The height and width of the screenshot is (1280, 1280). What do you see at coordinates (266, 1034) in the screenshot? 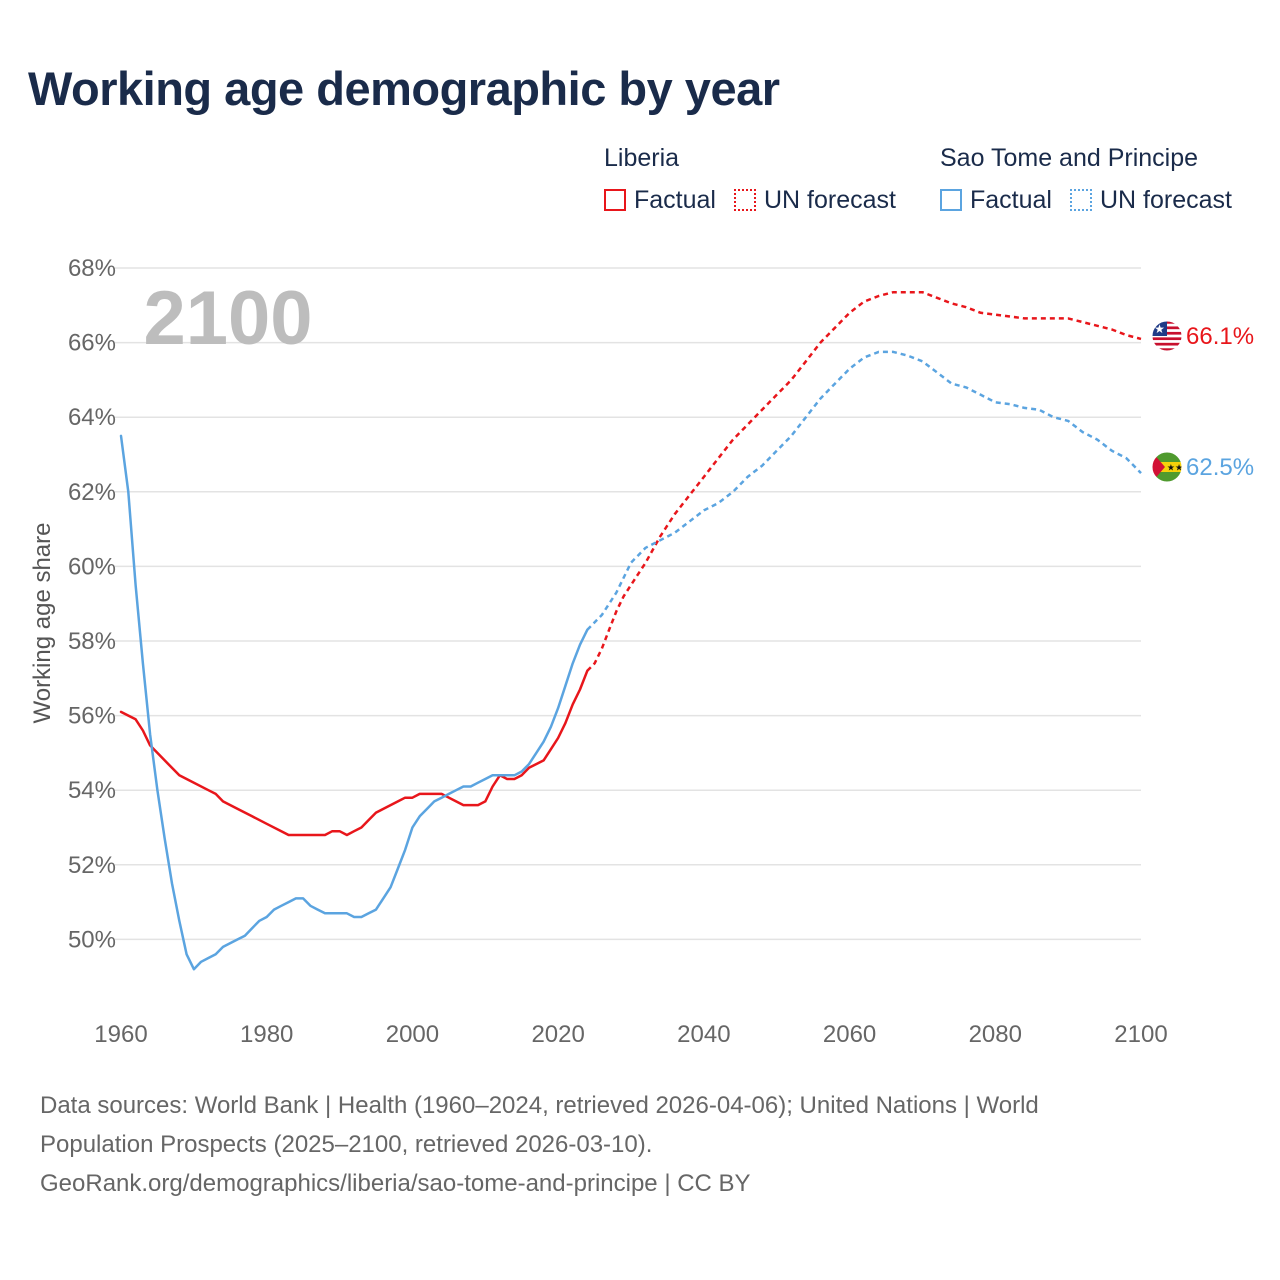
I see `x-tick-label: 1980` at bounding box center [266, 1034].